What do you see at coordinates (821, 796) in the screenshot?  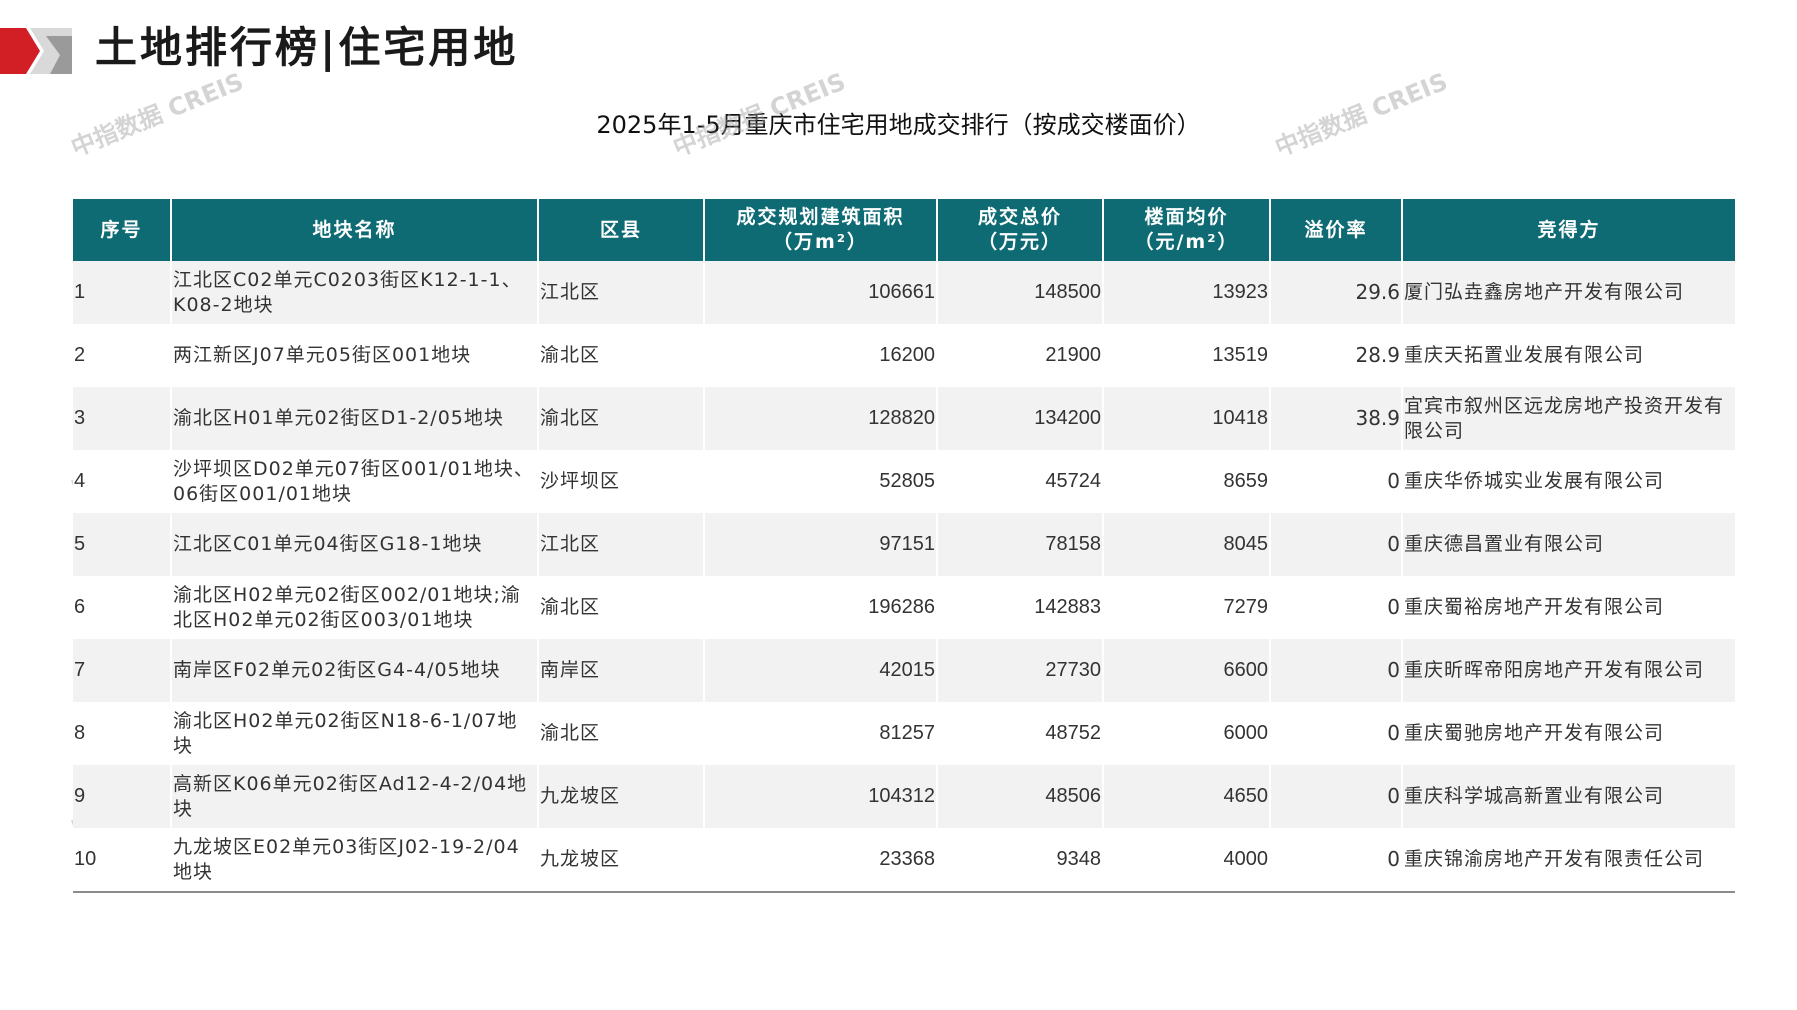 I see `cell-floor-area: 104312` at bounding box center [821, 796].